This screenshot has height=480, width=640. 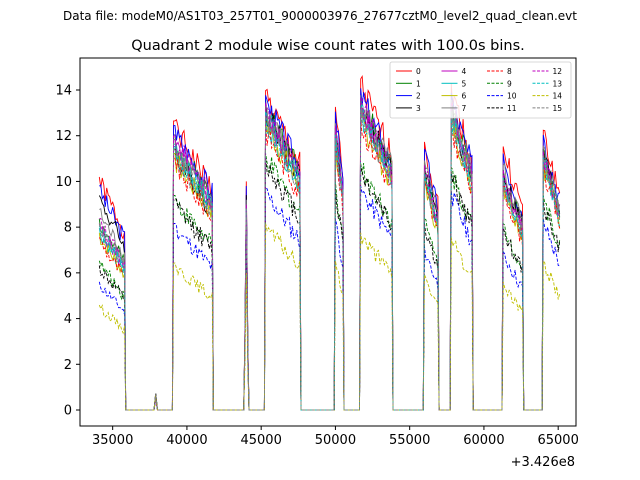 What do you see at coordinates (418, 71) in the screenshot?
I see `legend-label-0: 0` at bounding box center [418, 71].